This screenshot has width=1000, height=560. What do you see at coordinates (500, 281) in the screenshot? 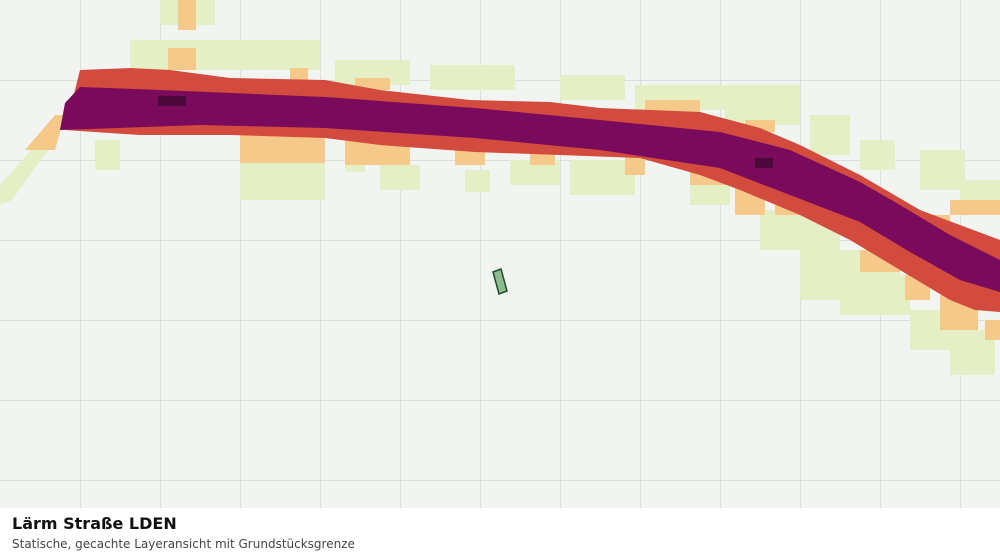
I see `parcel-boundary` at bounding box center [500, 281].